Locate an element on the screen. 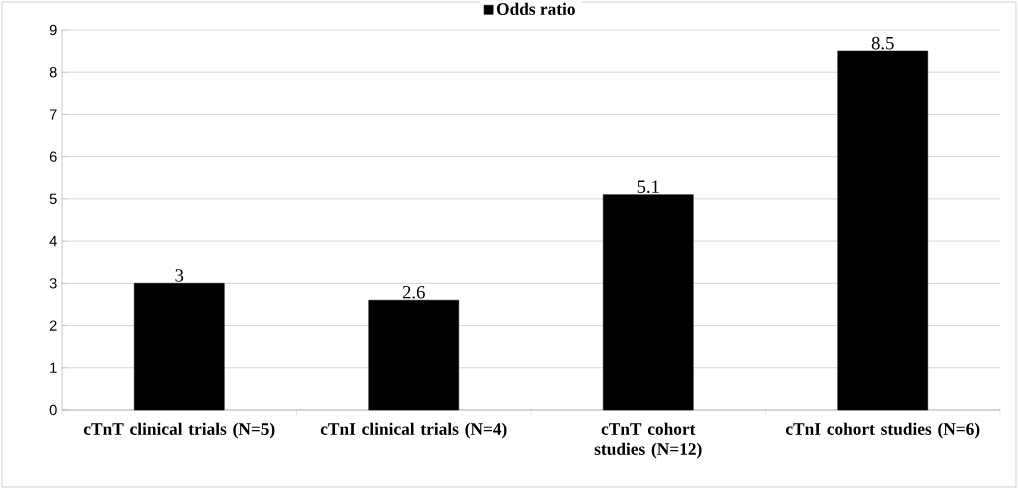 The image size is (1018, 489). x-tick-label: cTnT cohort studies (N=12) is located at coordinates (648, 440).